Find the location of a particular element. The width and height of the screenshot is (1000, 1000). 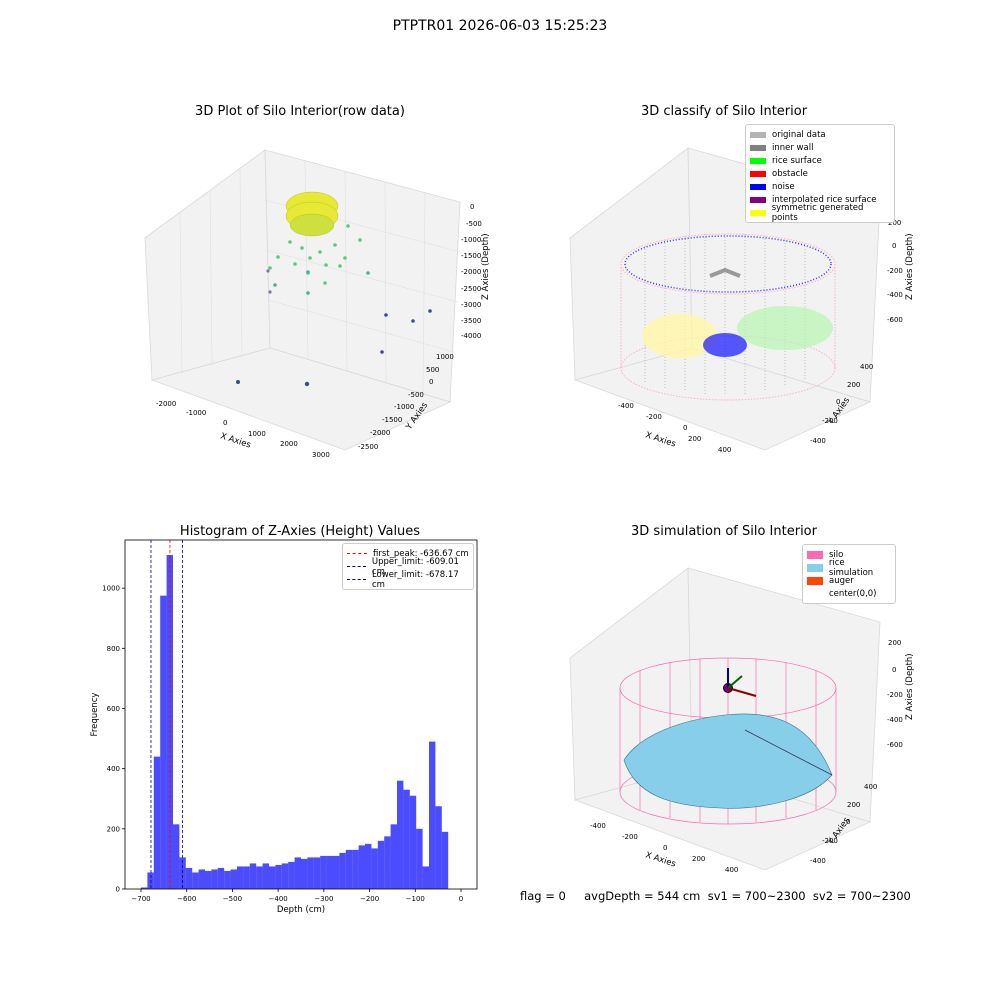

legend-item-noise: noise is located at coordinates (820, 186).